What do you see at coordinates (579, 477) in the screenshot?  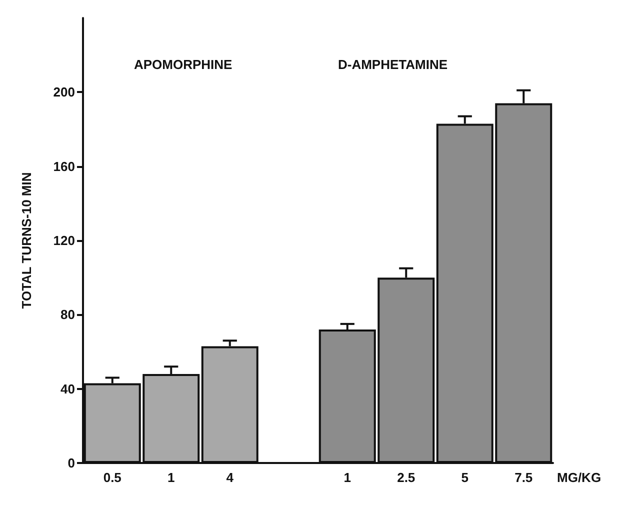 I see `x-axis-title: MG/KG` at bounding box center [579, 477].